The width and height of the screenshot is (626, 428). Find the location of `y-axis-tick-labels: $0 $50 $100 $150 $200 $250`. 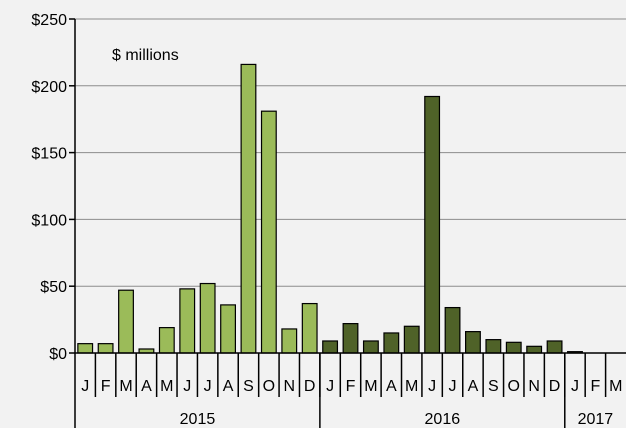

y-axis-tick-labels: $0 $50 $100 $150 $200 $250 is located at coordinates (49, 187).